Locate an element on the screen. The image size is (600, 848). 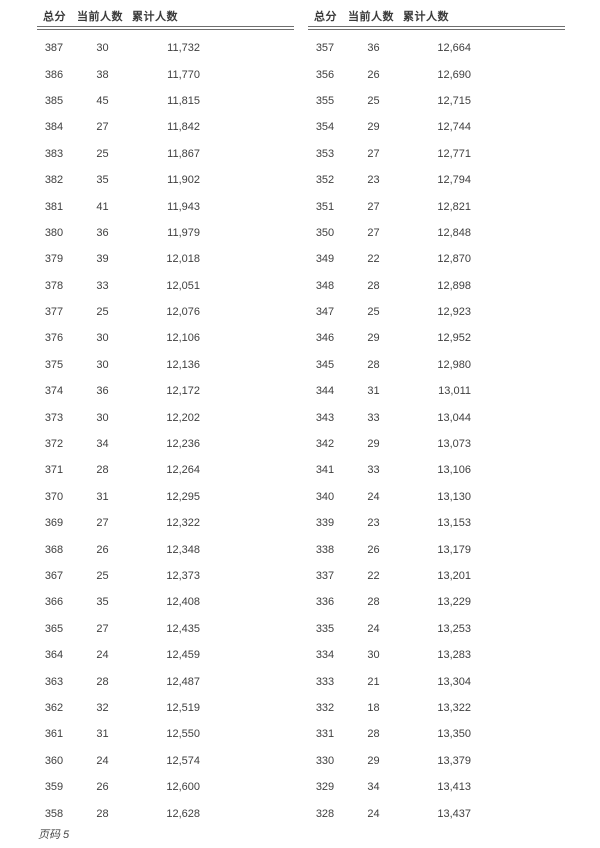
table-header-right: 总分 当前人数 累计人数 is located at coordinates (436, 16).